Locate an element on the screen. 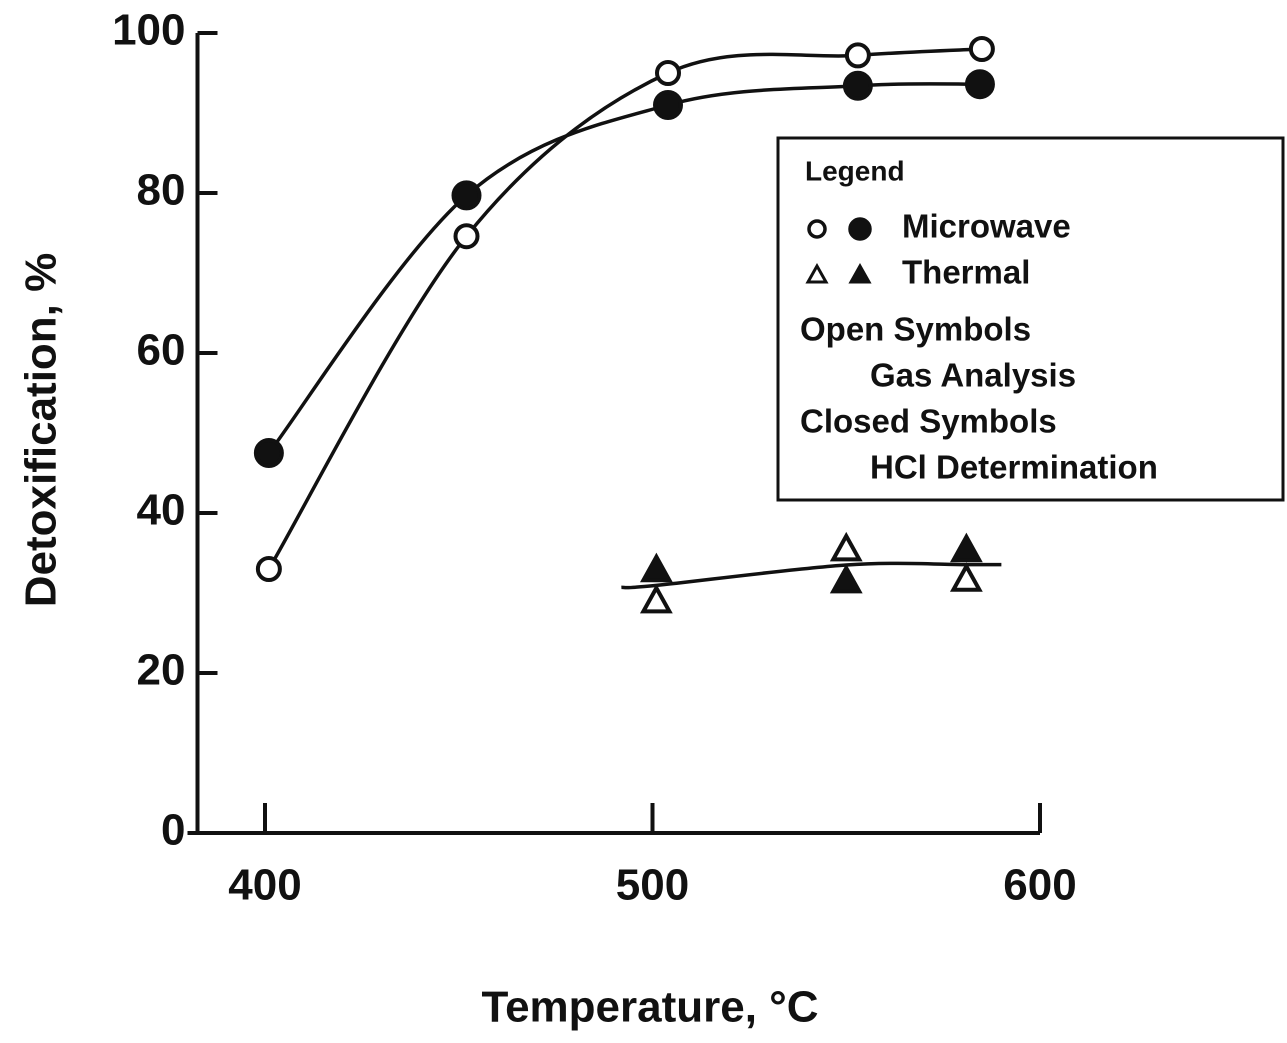 This screenshot has width=1287, height=1043. y-tick-label: 40 is located at coordinates (161, 510).